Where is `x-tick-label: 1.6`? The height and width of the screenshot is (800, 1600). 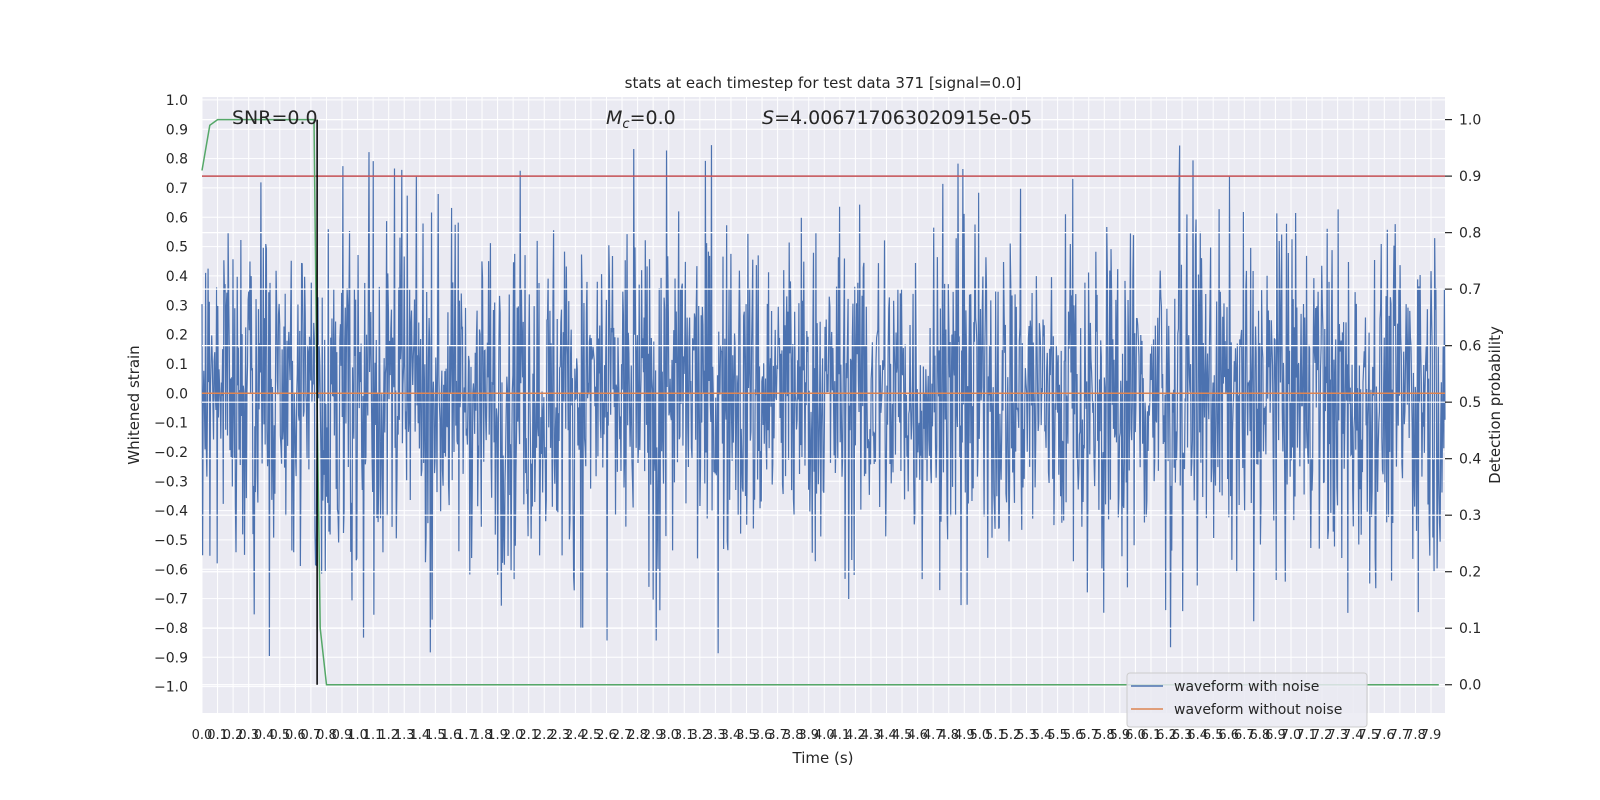
x-tick-label: 1.6 is located at coordinates (451, 735).